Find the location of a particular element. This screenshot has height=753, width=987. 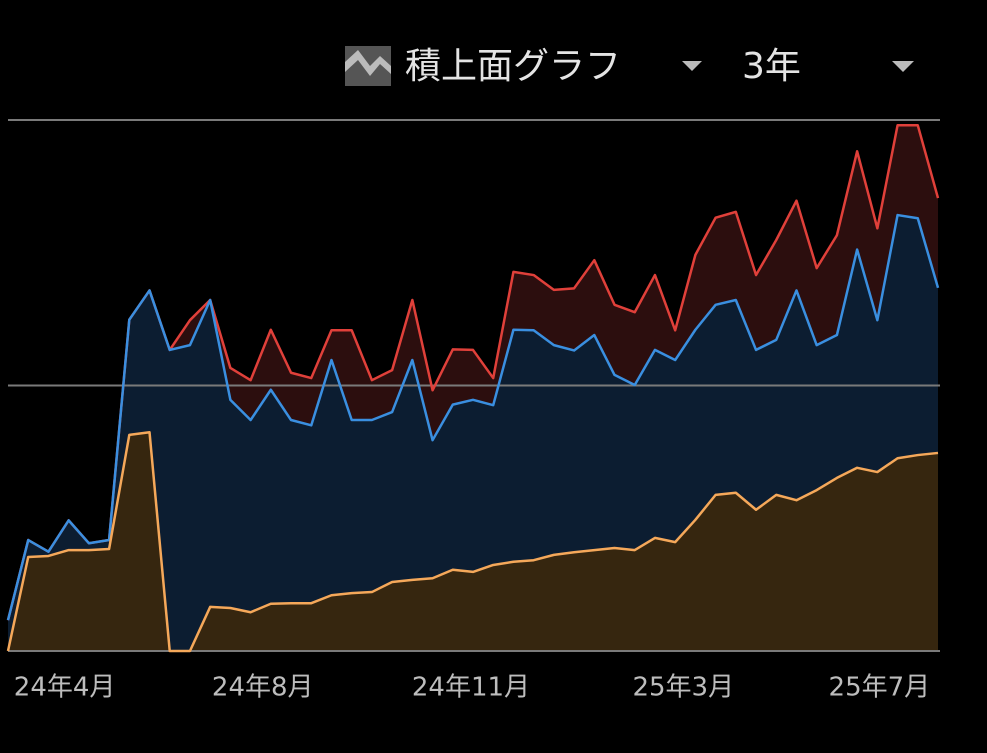

x-tick-label: 25年3月 is located at coordinates (683, 688).